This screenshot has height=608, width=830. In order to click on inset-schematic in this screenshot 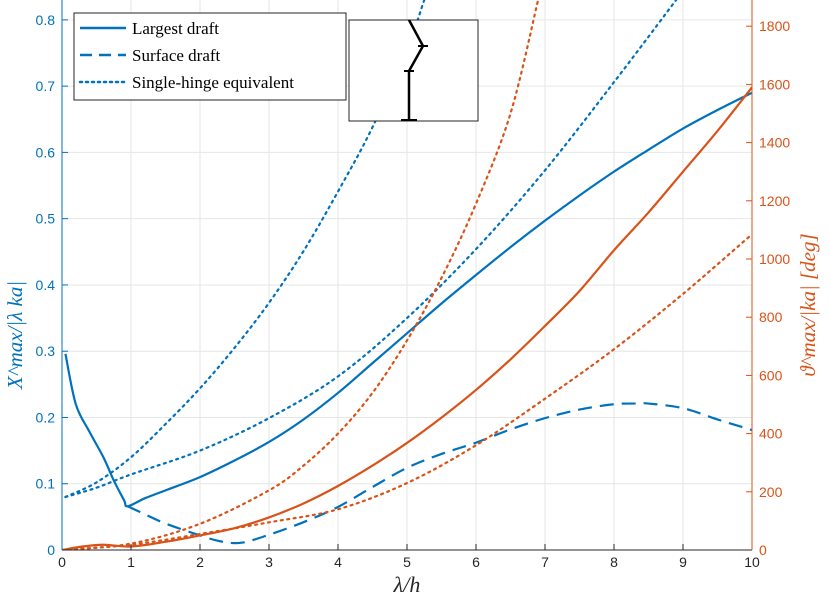, I will do `click(413, 70)`.